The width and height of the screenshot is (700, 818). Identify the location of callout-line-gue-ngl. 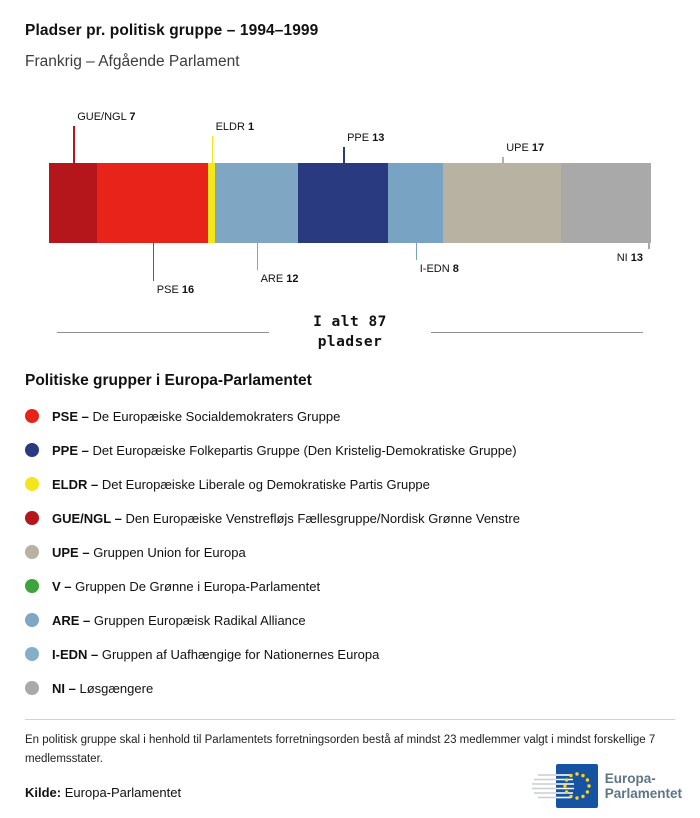
(74, 144).